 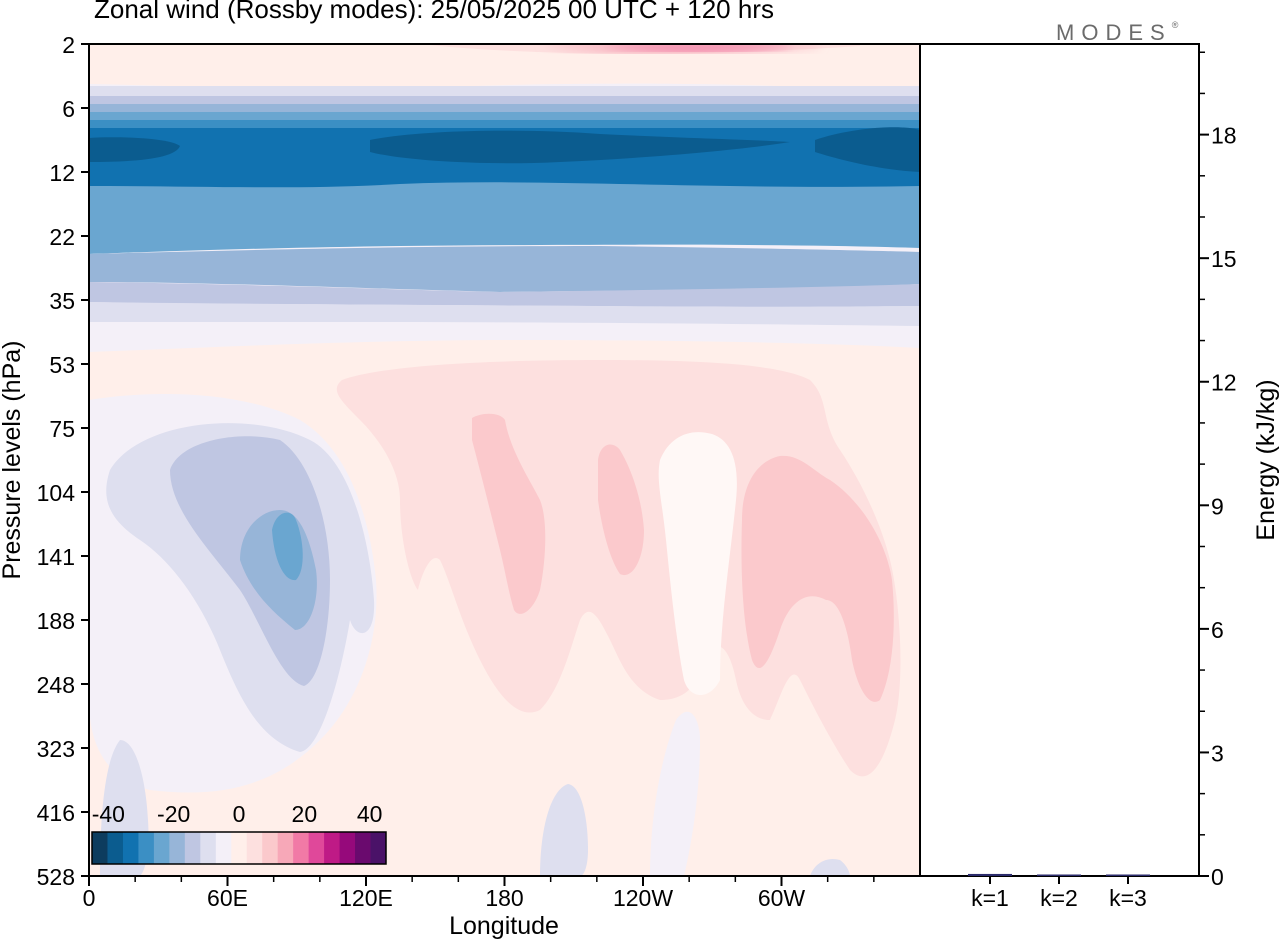 I want to click on energy-tick-label: 9, so click(x=1217, y=506).